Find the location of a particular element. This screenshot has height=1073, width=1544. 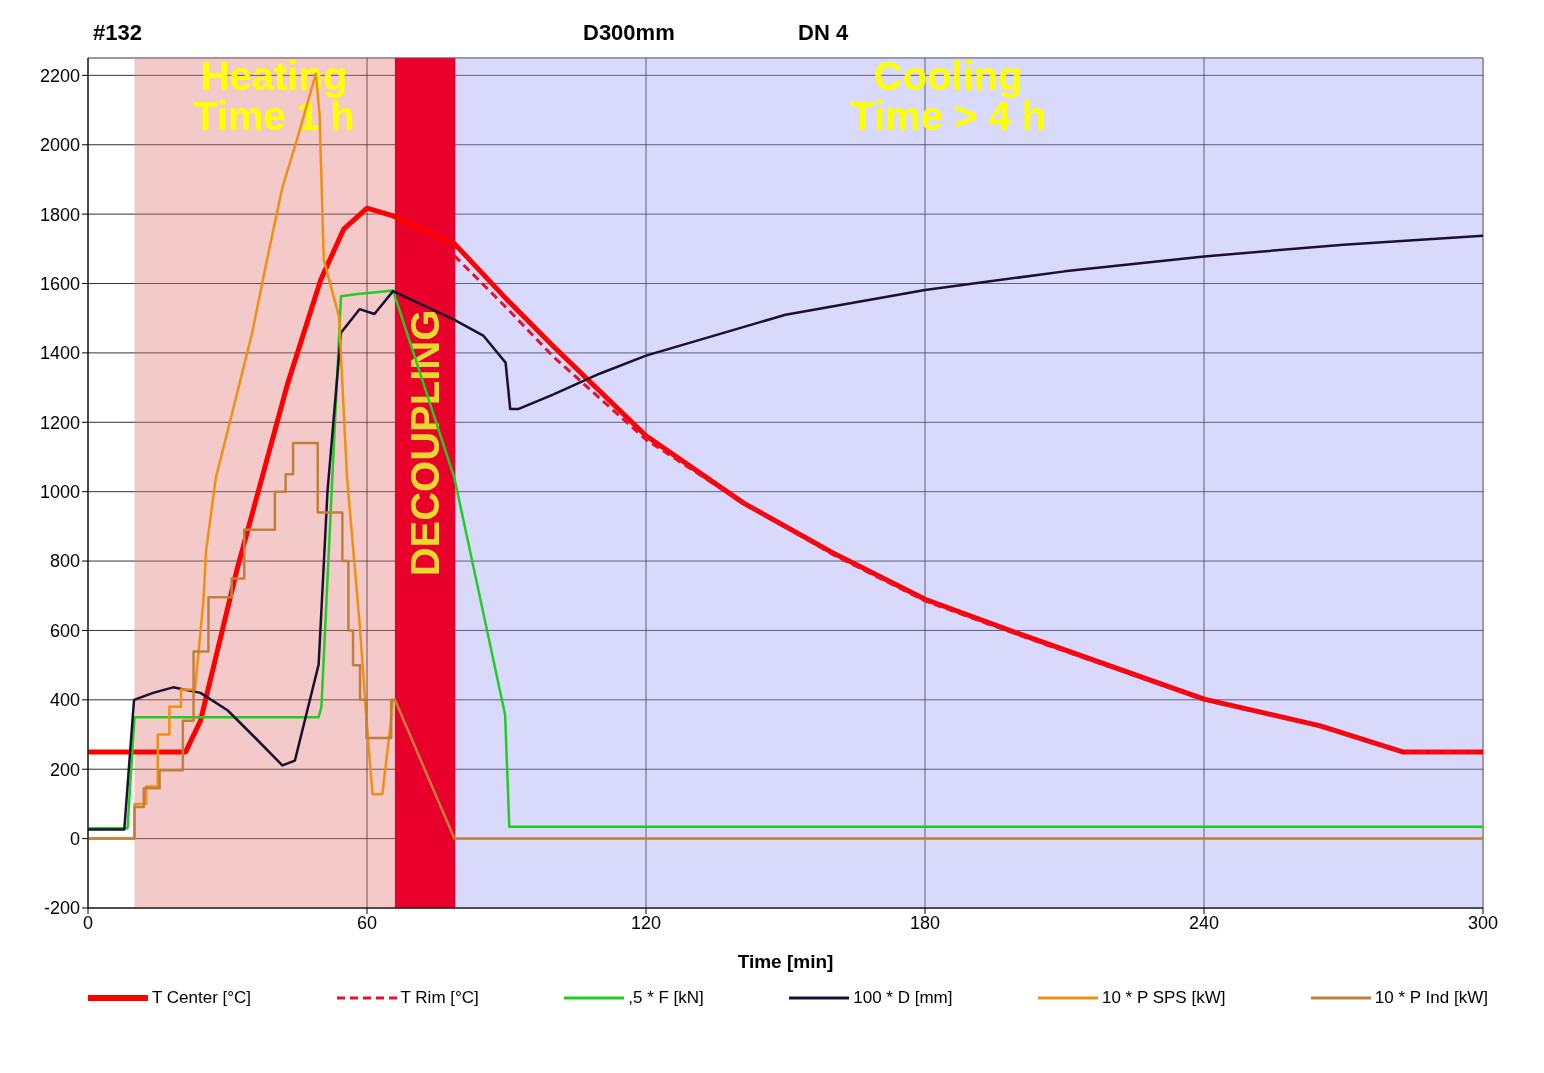

y-tick-label: 800 is located at coordinates (64, 561).